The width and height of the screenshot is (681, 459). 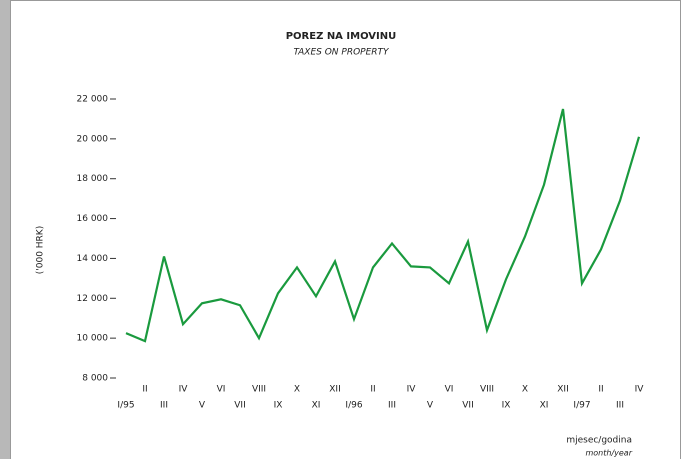 What do you see at coordinates (93, 299) in the screenshot?
I see `y-tick-label: 12 000` at bounding box center [93, 299].